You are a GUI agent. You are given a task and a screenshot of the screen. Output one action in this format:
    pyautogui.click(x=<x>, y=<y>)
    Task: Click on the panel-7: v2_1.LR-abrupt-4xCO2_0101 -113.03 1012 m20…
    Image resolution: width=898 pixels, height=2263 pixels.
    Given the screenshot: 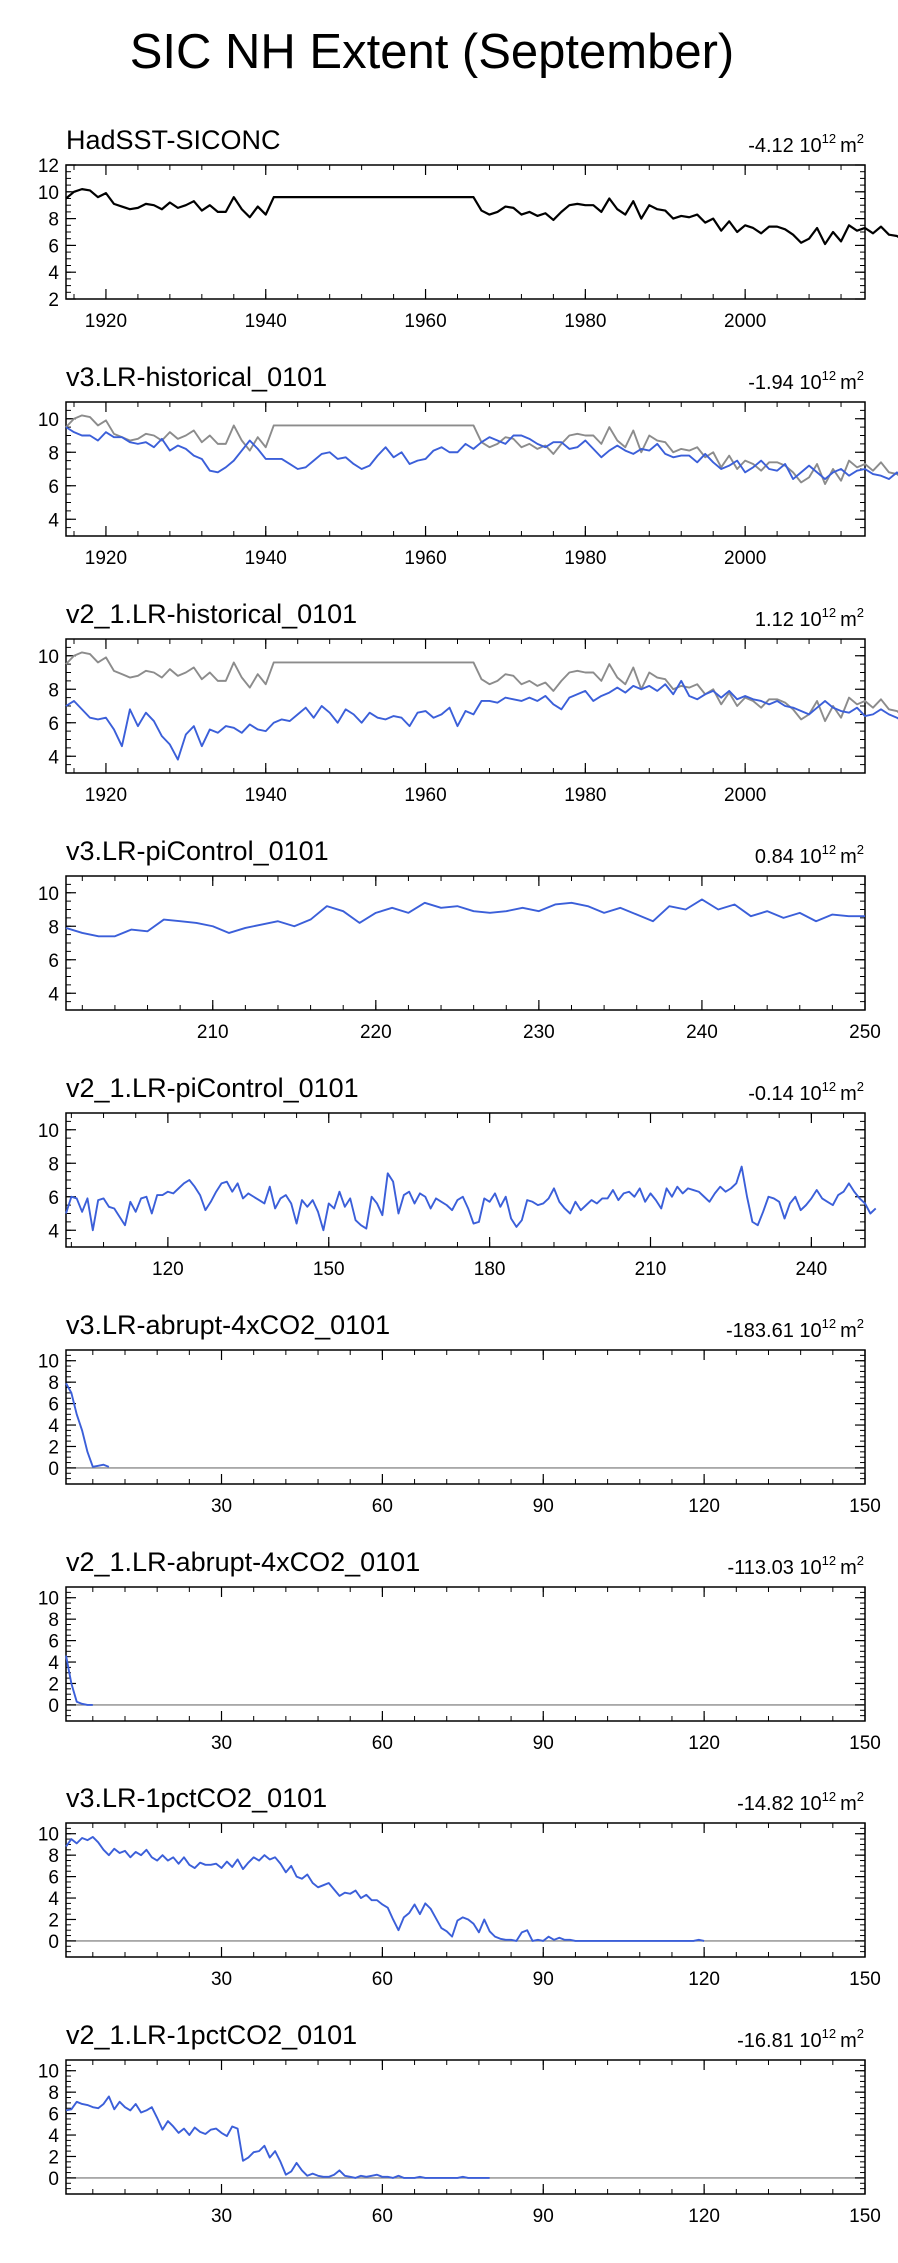 What is the action you would take?
    pyautogui.click(x=459, y=1650)
    